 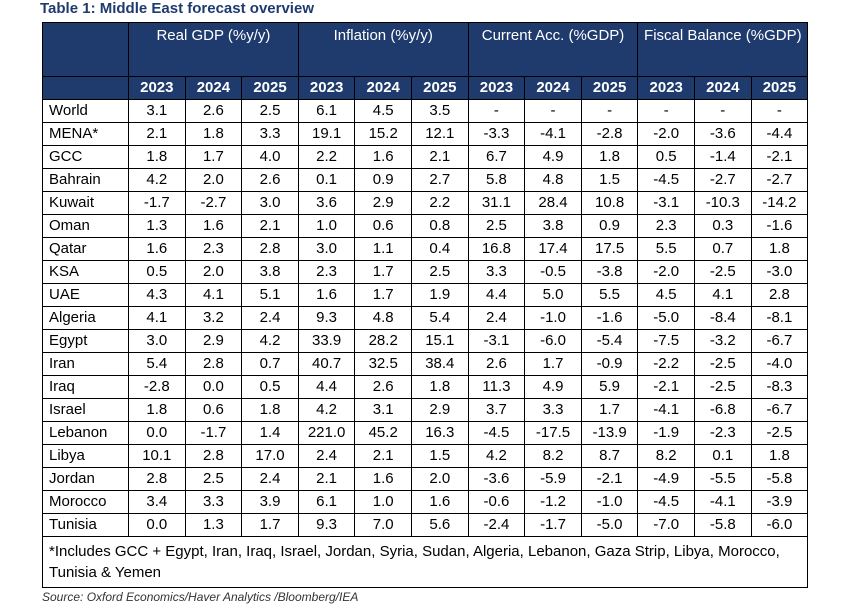 I want to click on table-cell: -3.8, so click(x=609, y=272).